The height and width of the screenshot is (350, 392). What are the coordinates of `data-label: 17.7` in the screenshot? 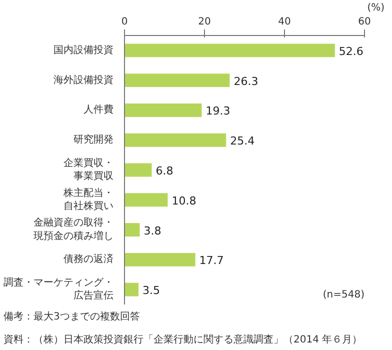 It's located at (211, 261).